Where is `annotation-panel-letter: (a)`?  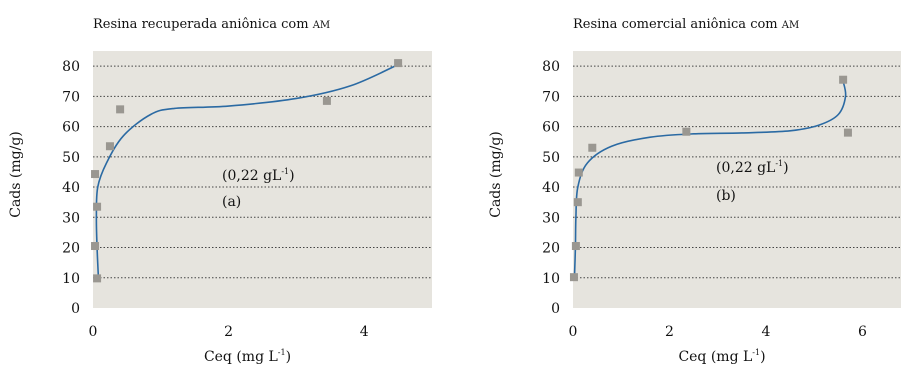
annotation-panel-letter: (a) is located at coordinates (231, 202).